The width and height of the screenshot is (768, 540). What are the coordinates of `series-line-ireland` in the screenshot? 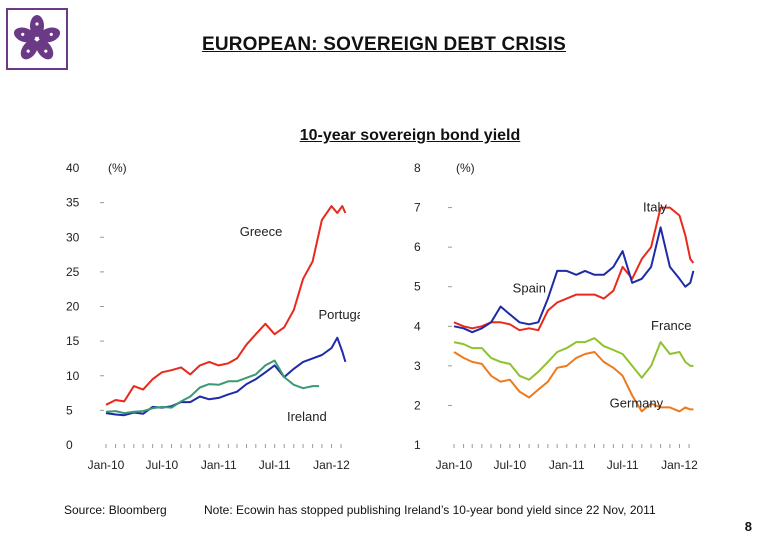 It's located at (212, 387).